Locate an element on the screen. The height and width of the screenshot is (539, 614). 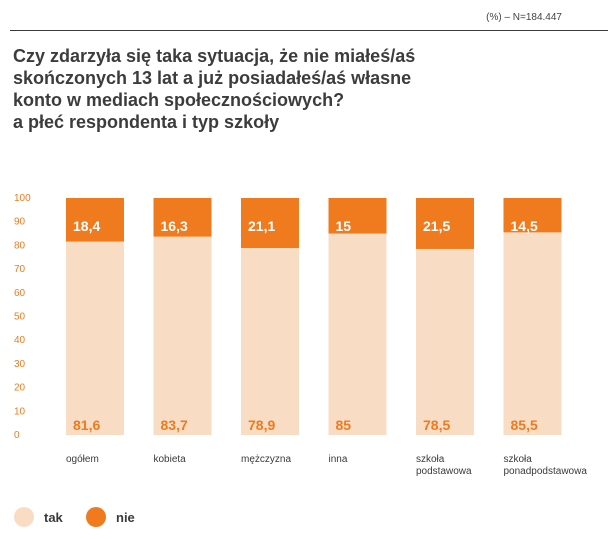
y-tick-label: 70 is located at coordinates (20, 269).